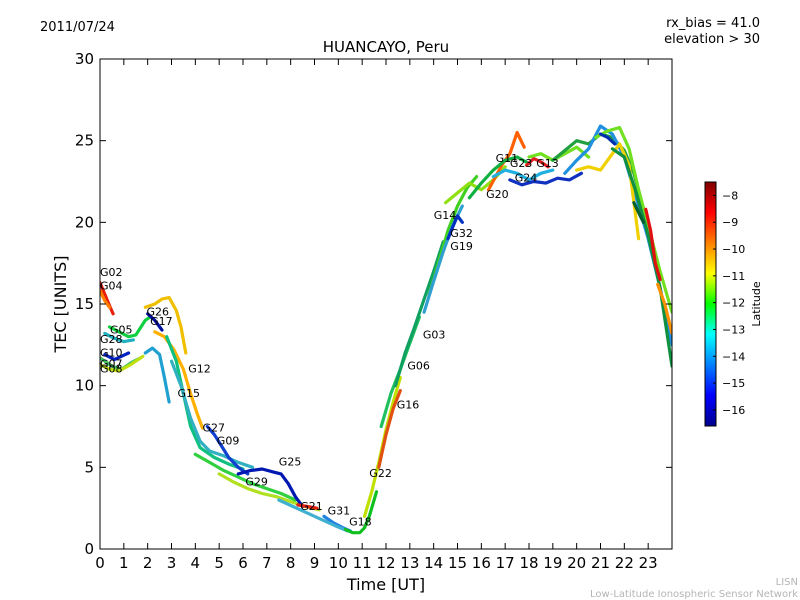 The image size is (800, 600). What do you see at coordinates (552, 563) in the screenshot?
I see `x-tick-label: 19` at bounding box center [552, 563].